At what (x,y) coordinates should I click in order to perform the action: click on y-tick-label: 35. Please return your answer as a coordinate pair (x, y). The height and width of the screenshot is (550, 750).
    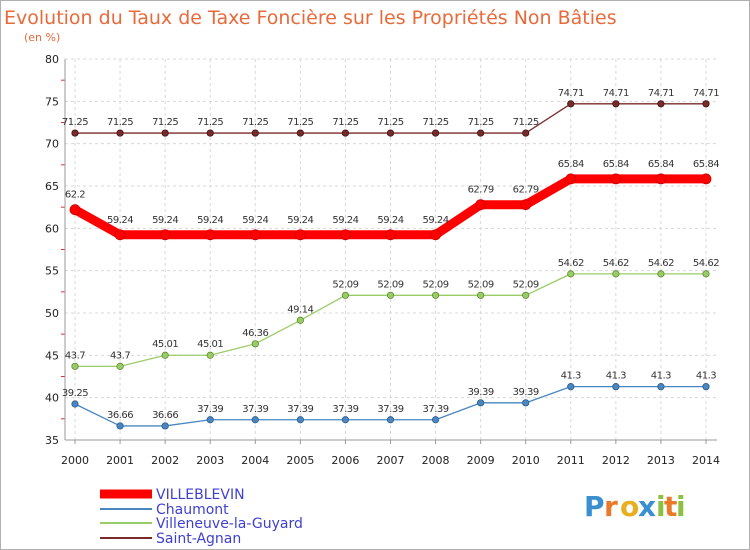
    Looking at the image, I should click on (52, 440).